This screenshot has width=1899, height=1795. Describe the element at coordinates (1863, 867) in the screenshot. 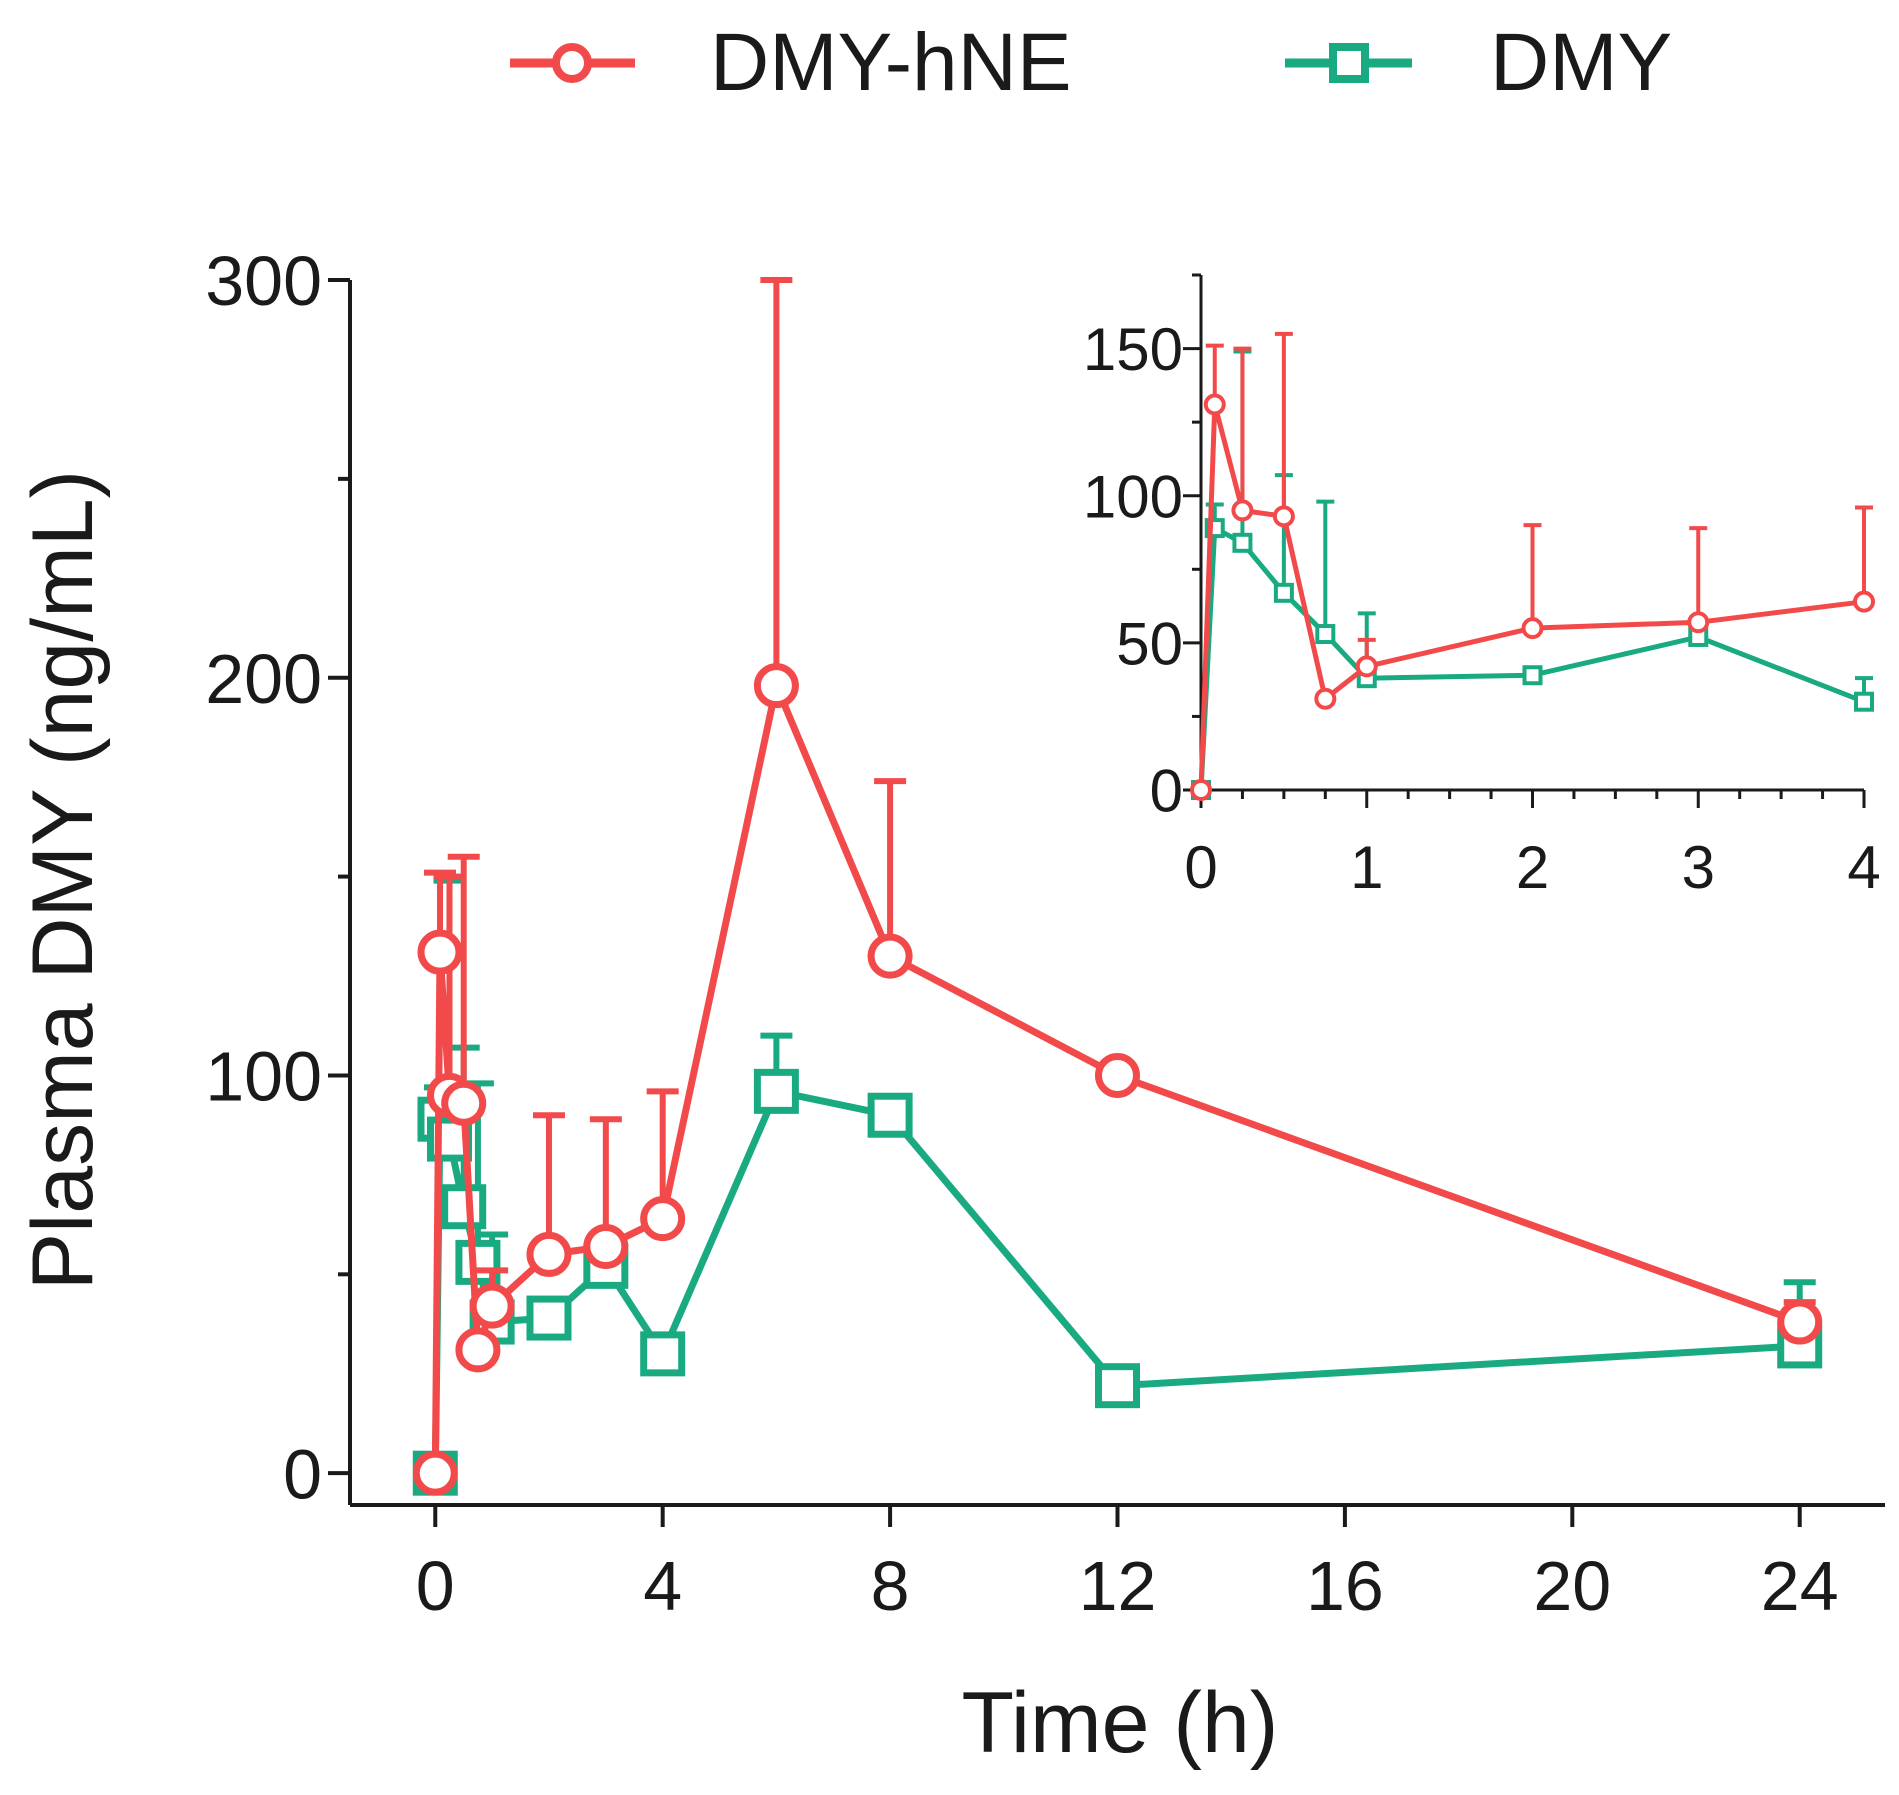

I see `inset-x-tick-label: 4` at that location.